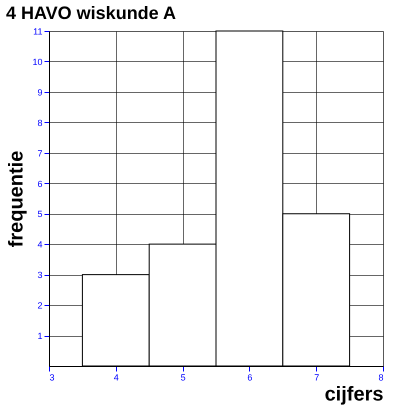 The width and height of the screenshot is (407, 416). Describe the element at coordinates (317, 377) in the screenshot. I see `x-tick-label: 7` at that location.